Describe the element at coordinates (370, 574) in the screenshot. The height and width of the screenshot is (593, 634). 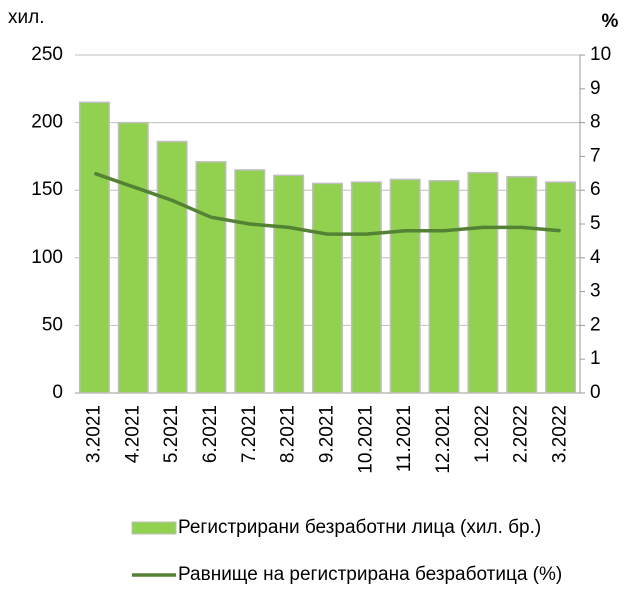
I see `legend-label: Равнище на регистрирана безработица (%)` at that location.